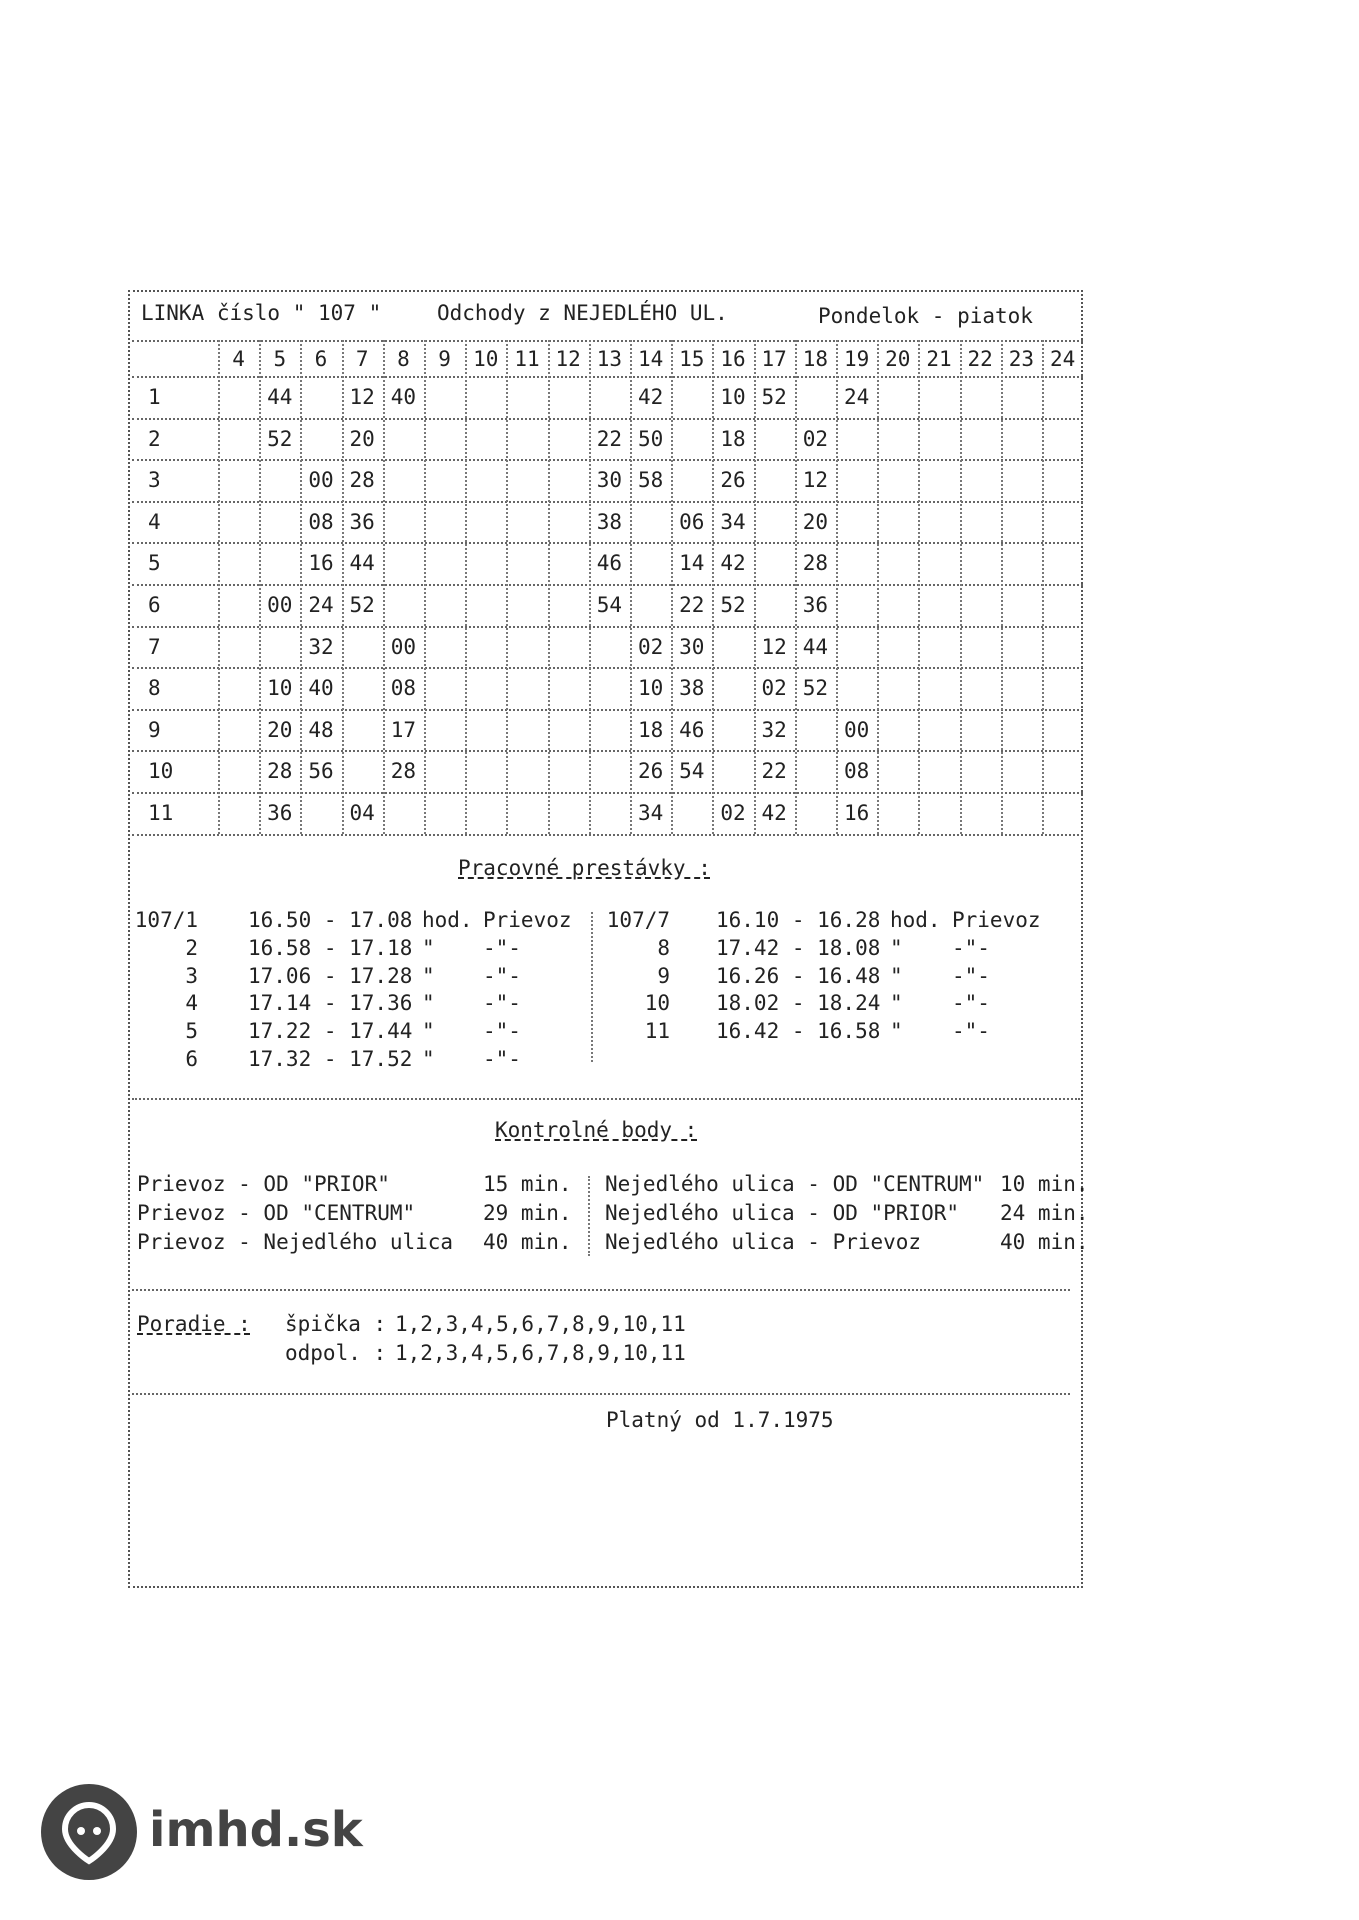 This screenshot has width=1359, height=1920. I want to click on row-label: 1, so click(154, 397).